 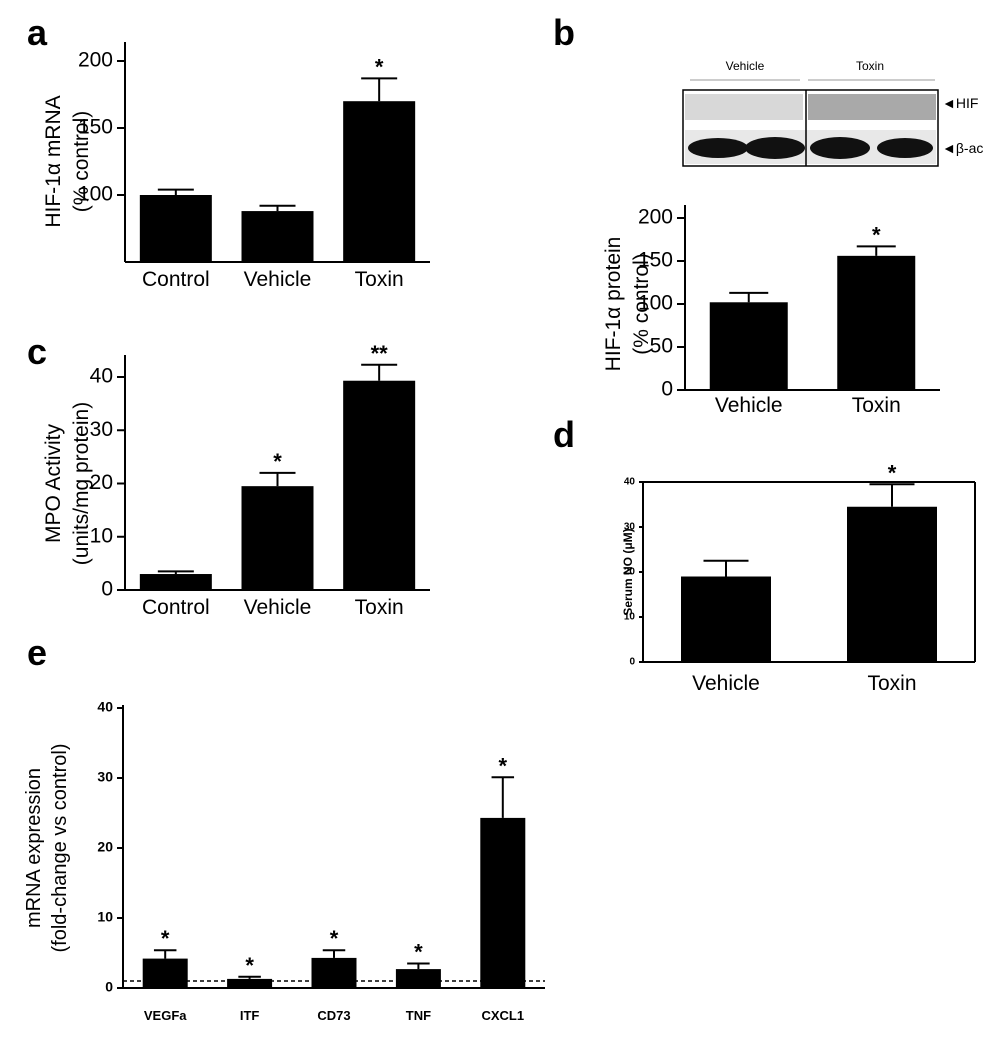 I want to click on x-tick-label: CXCL1, so click(x=502, y=1015).